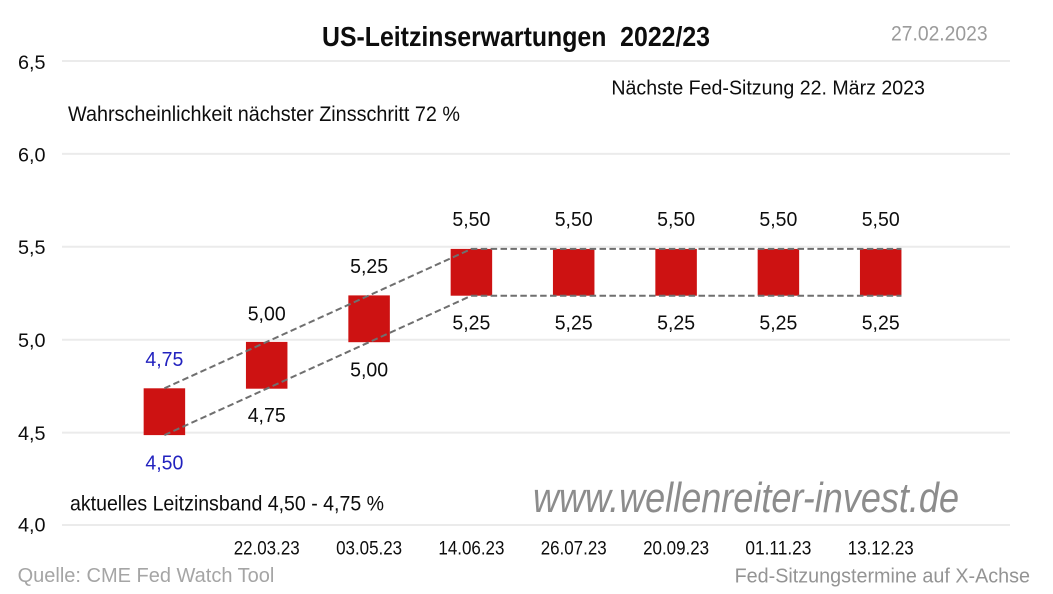  What do you see at coordinates (574, 549) in the screenshot?
I see `svg-text: 26.07.23` at bounding box center [574, 549].